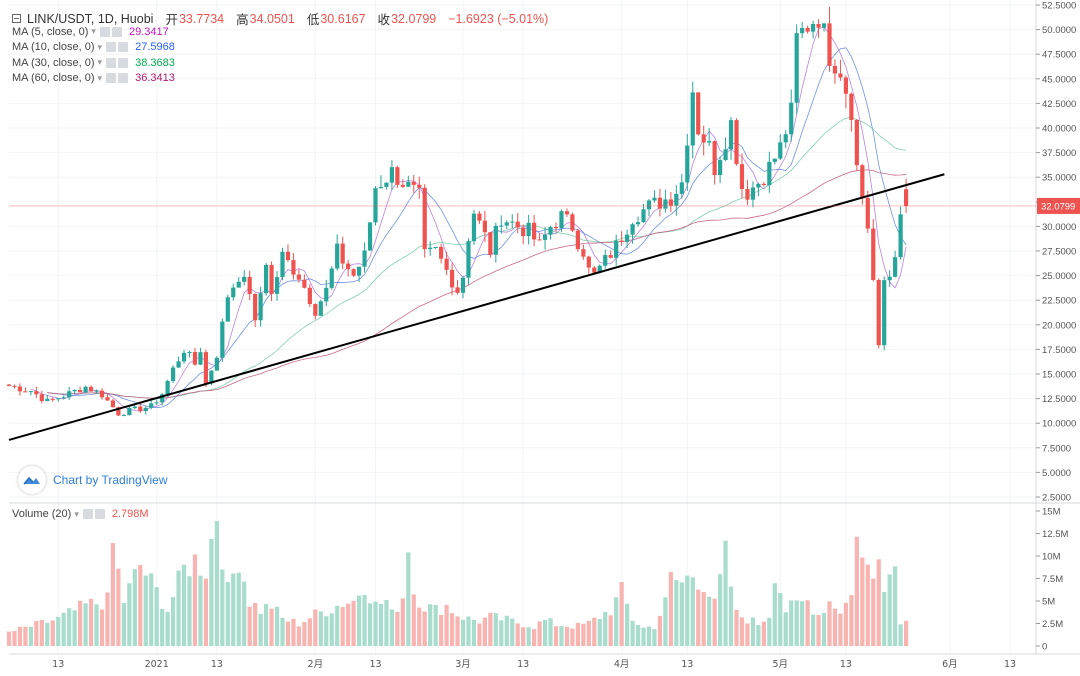 This screenshot has height=676, width=1080. I want to click on indicator-ma5: MA (5, close, 0) ▾ 29.3417, so click(93, 32).